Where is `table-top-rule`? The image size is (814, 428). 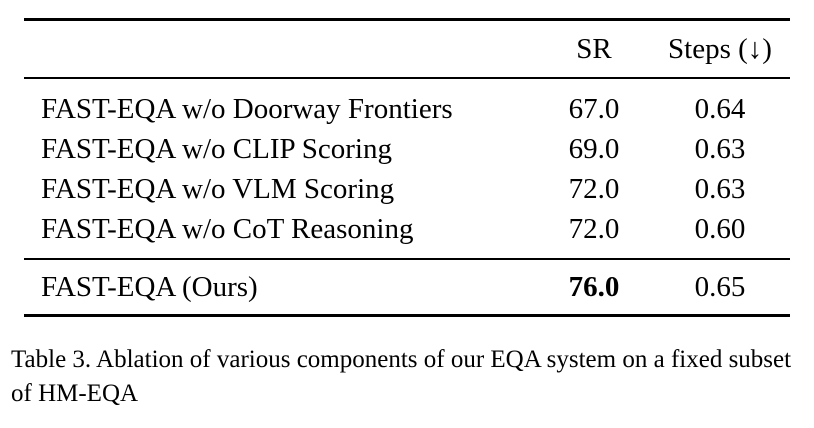 table-top-rule is located at coordinates (407, 19).